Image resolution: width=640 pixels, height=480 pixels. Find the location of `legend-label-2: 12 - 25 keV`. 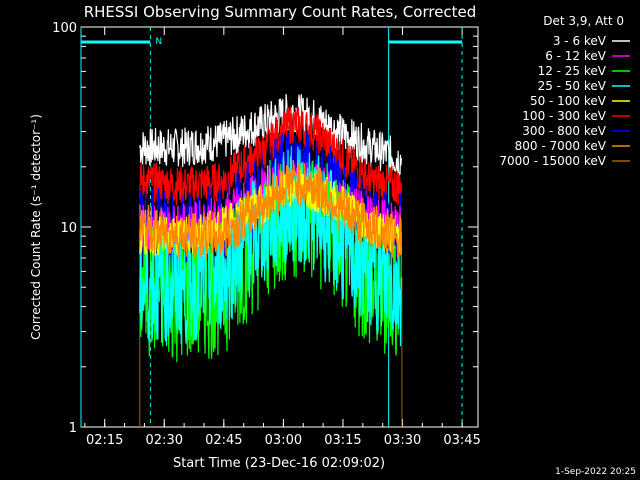

legend-label-2: 12 - 25 keV is located at coordinates (572, 71).